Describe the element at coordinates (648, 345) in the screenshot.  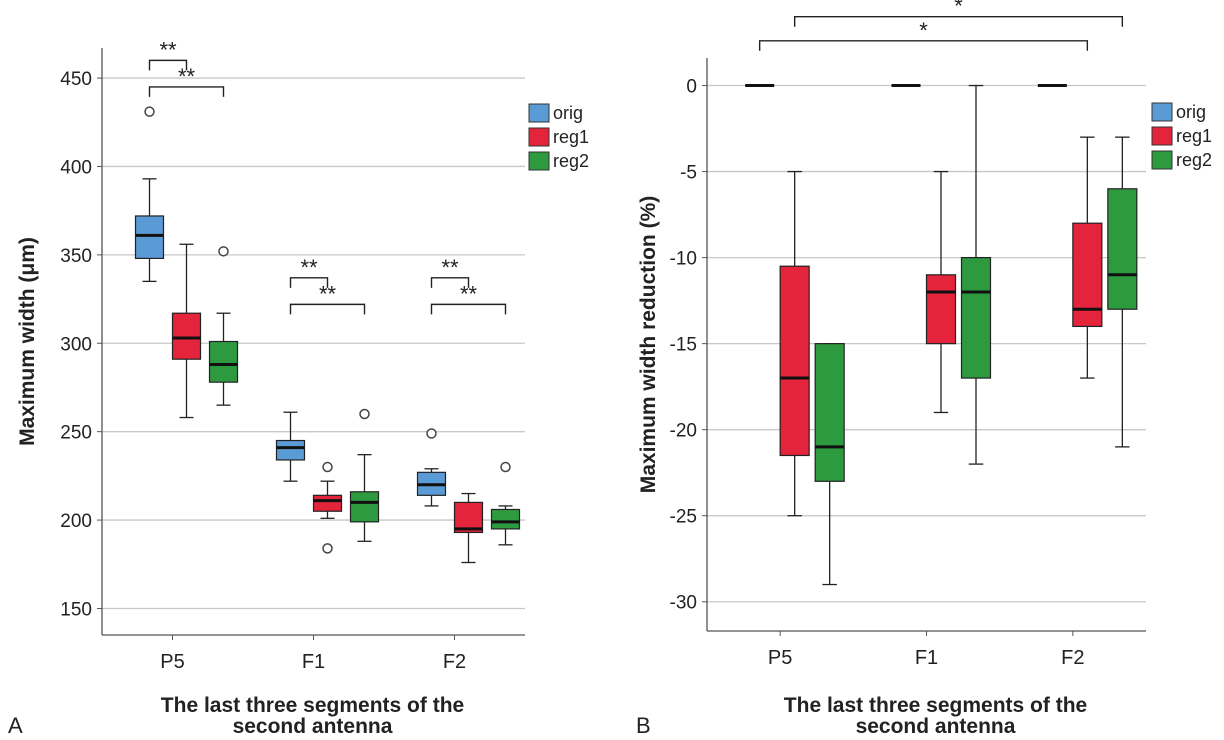
I see `y-axis-title: Maximum width reduction (%)` at that location.